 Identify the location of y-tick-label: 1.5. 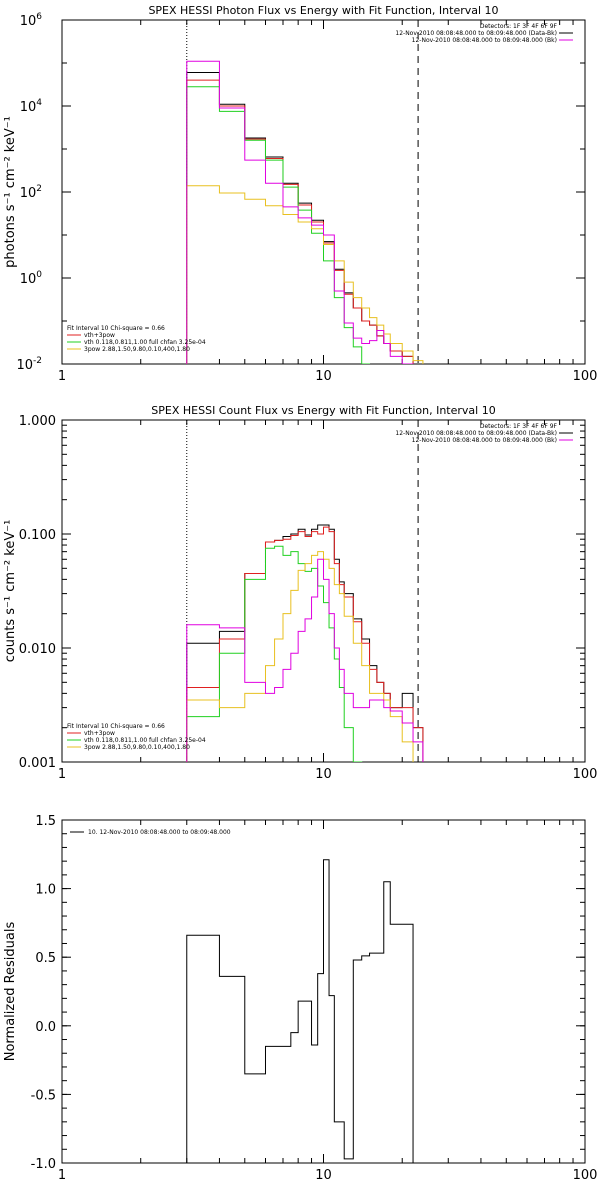
(45, 821).